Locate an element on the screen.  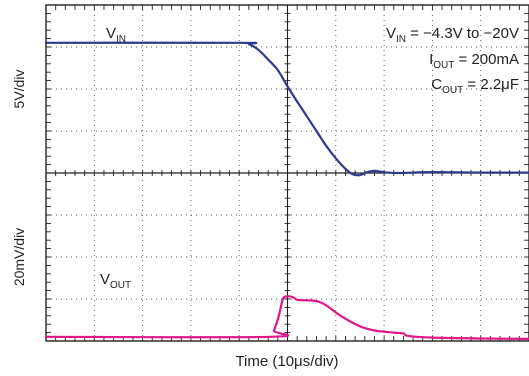
series-label-vout: VOUT is located at coordinates (115, 281).